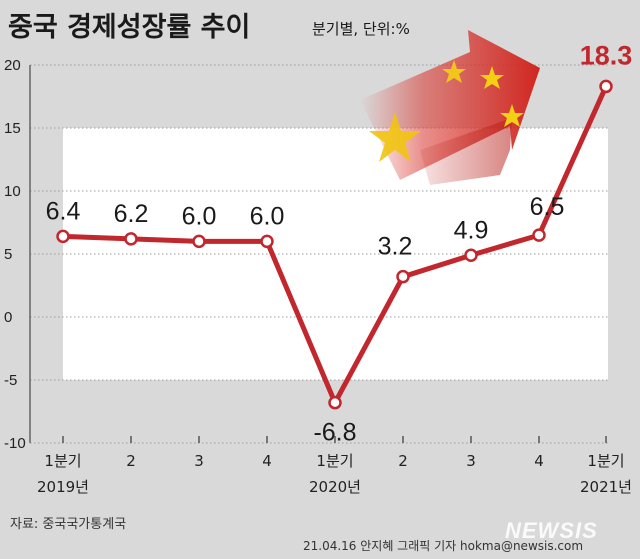 The image size is (640, 559). Describe the element at coordinates (8, 254) in the screenshot. I see `y-tick-label: 5` at that location.